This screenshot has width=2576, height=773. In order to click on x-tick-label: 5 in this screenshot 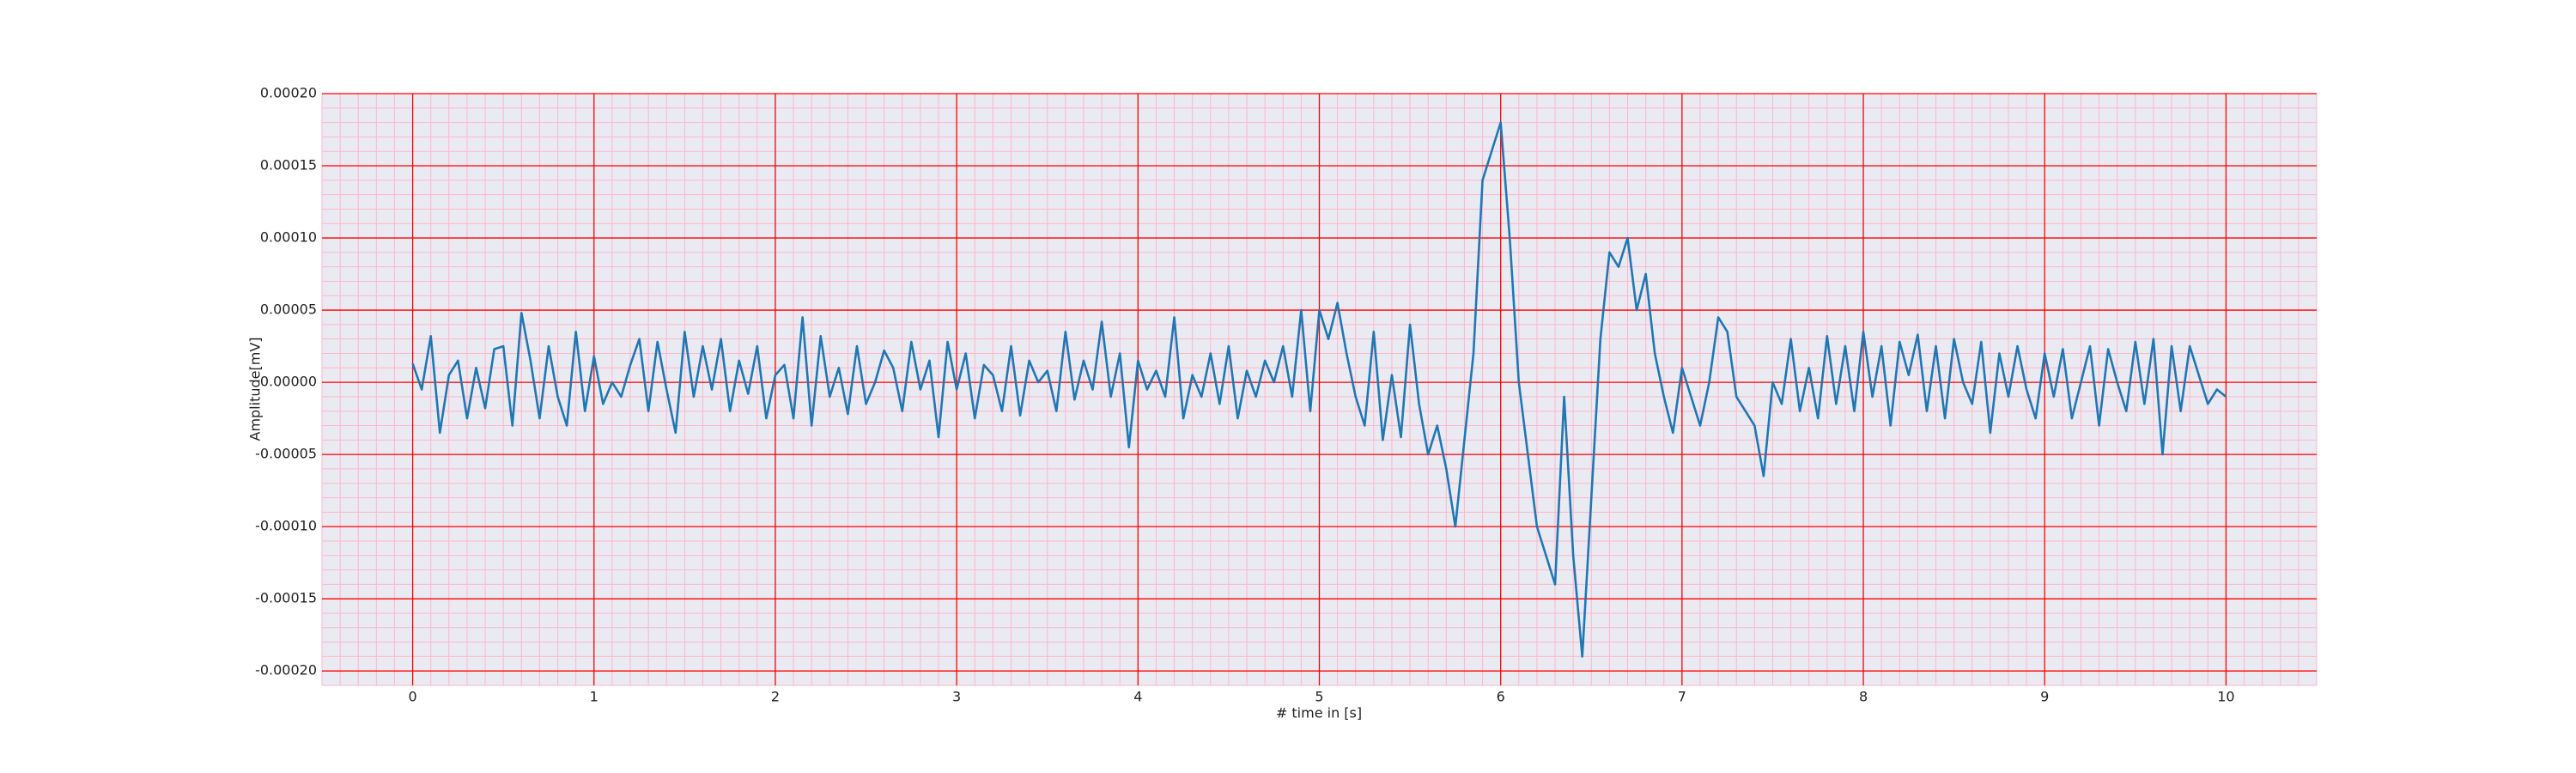, I will do `click(1319, 697)`.